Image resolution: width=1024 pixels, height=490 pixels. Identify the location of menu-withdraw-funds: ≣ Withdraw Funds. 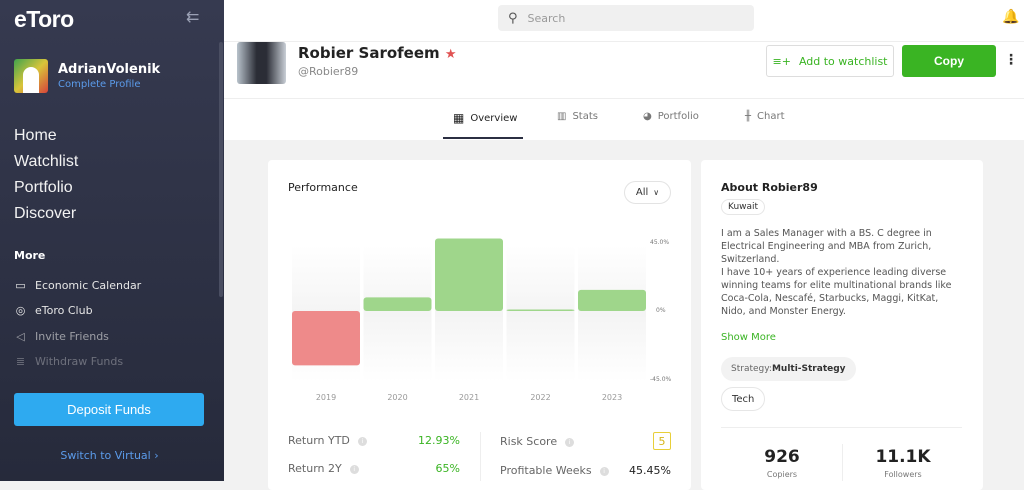
(68, 361).